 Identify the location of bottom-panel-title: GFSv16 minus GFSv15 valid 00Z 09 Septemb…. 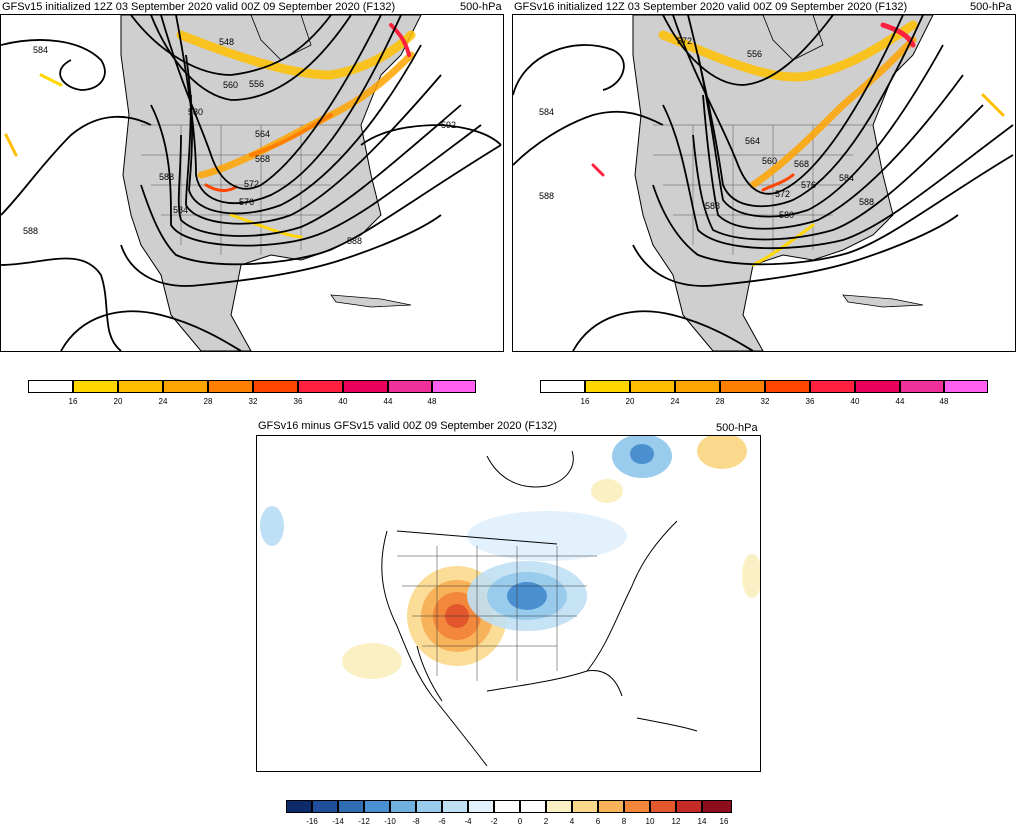
(407, 426).